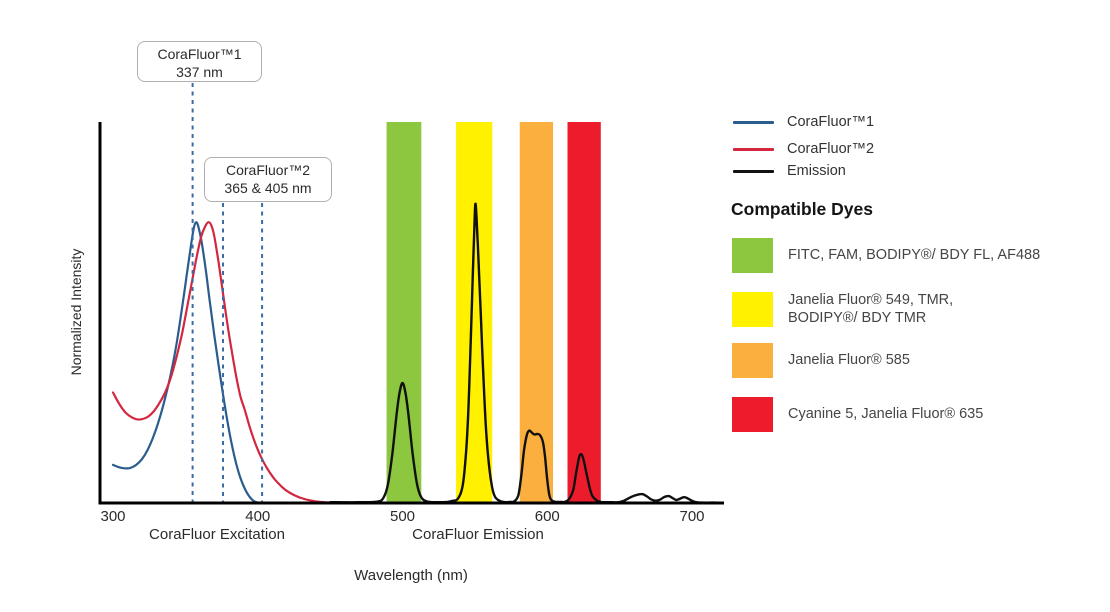  What do you see at coordinates (831, 122) in the screenshot?
I see `legend-label: CoraFluor™1` at bounding box center [831, 122].